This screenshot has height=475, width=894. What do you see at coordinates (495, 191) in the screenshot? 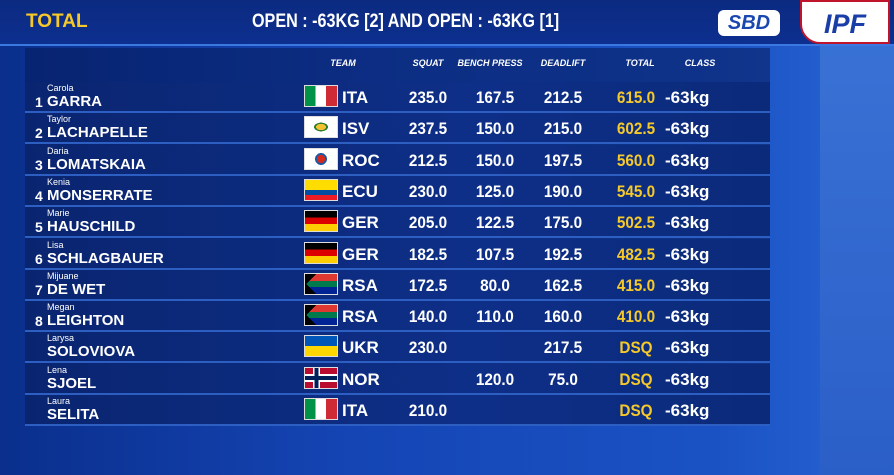
I see `bench-press: 125.0` at bounding box center [495, 191].